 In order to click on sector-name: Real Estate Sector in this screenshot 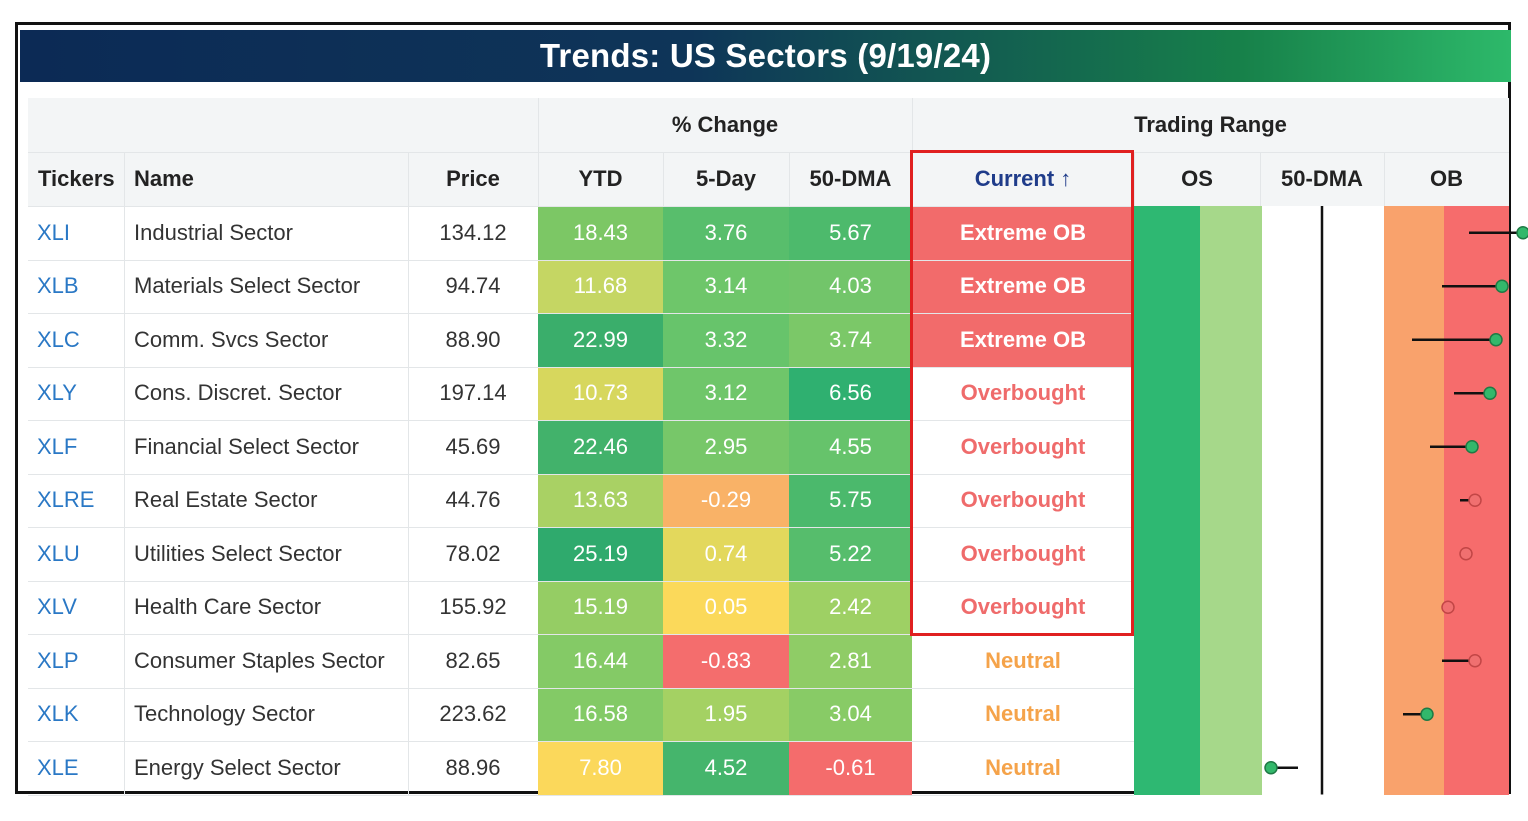, I will do `click(226, 500)`.